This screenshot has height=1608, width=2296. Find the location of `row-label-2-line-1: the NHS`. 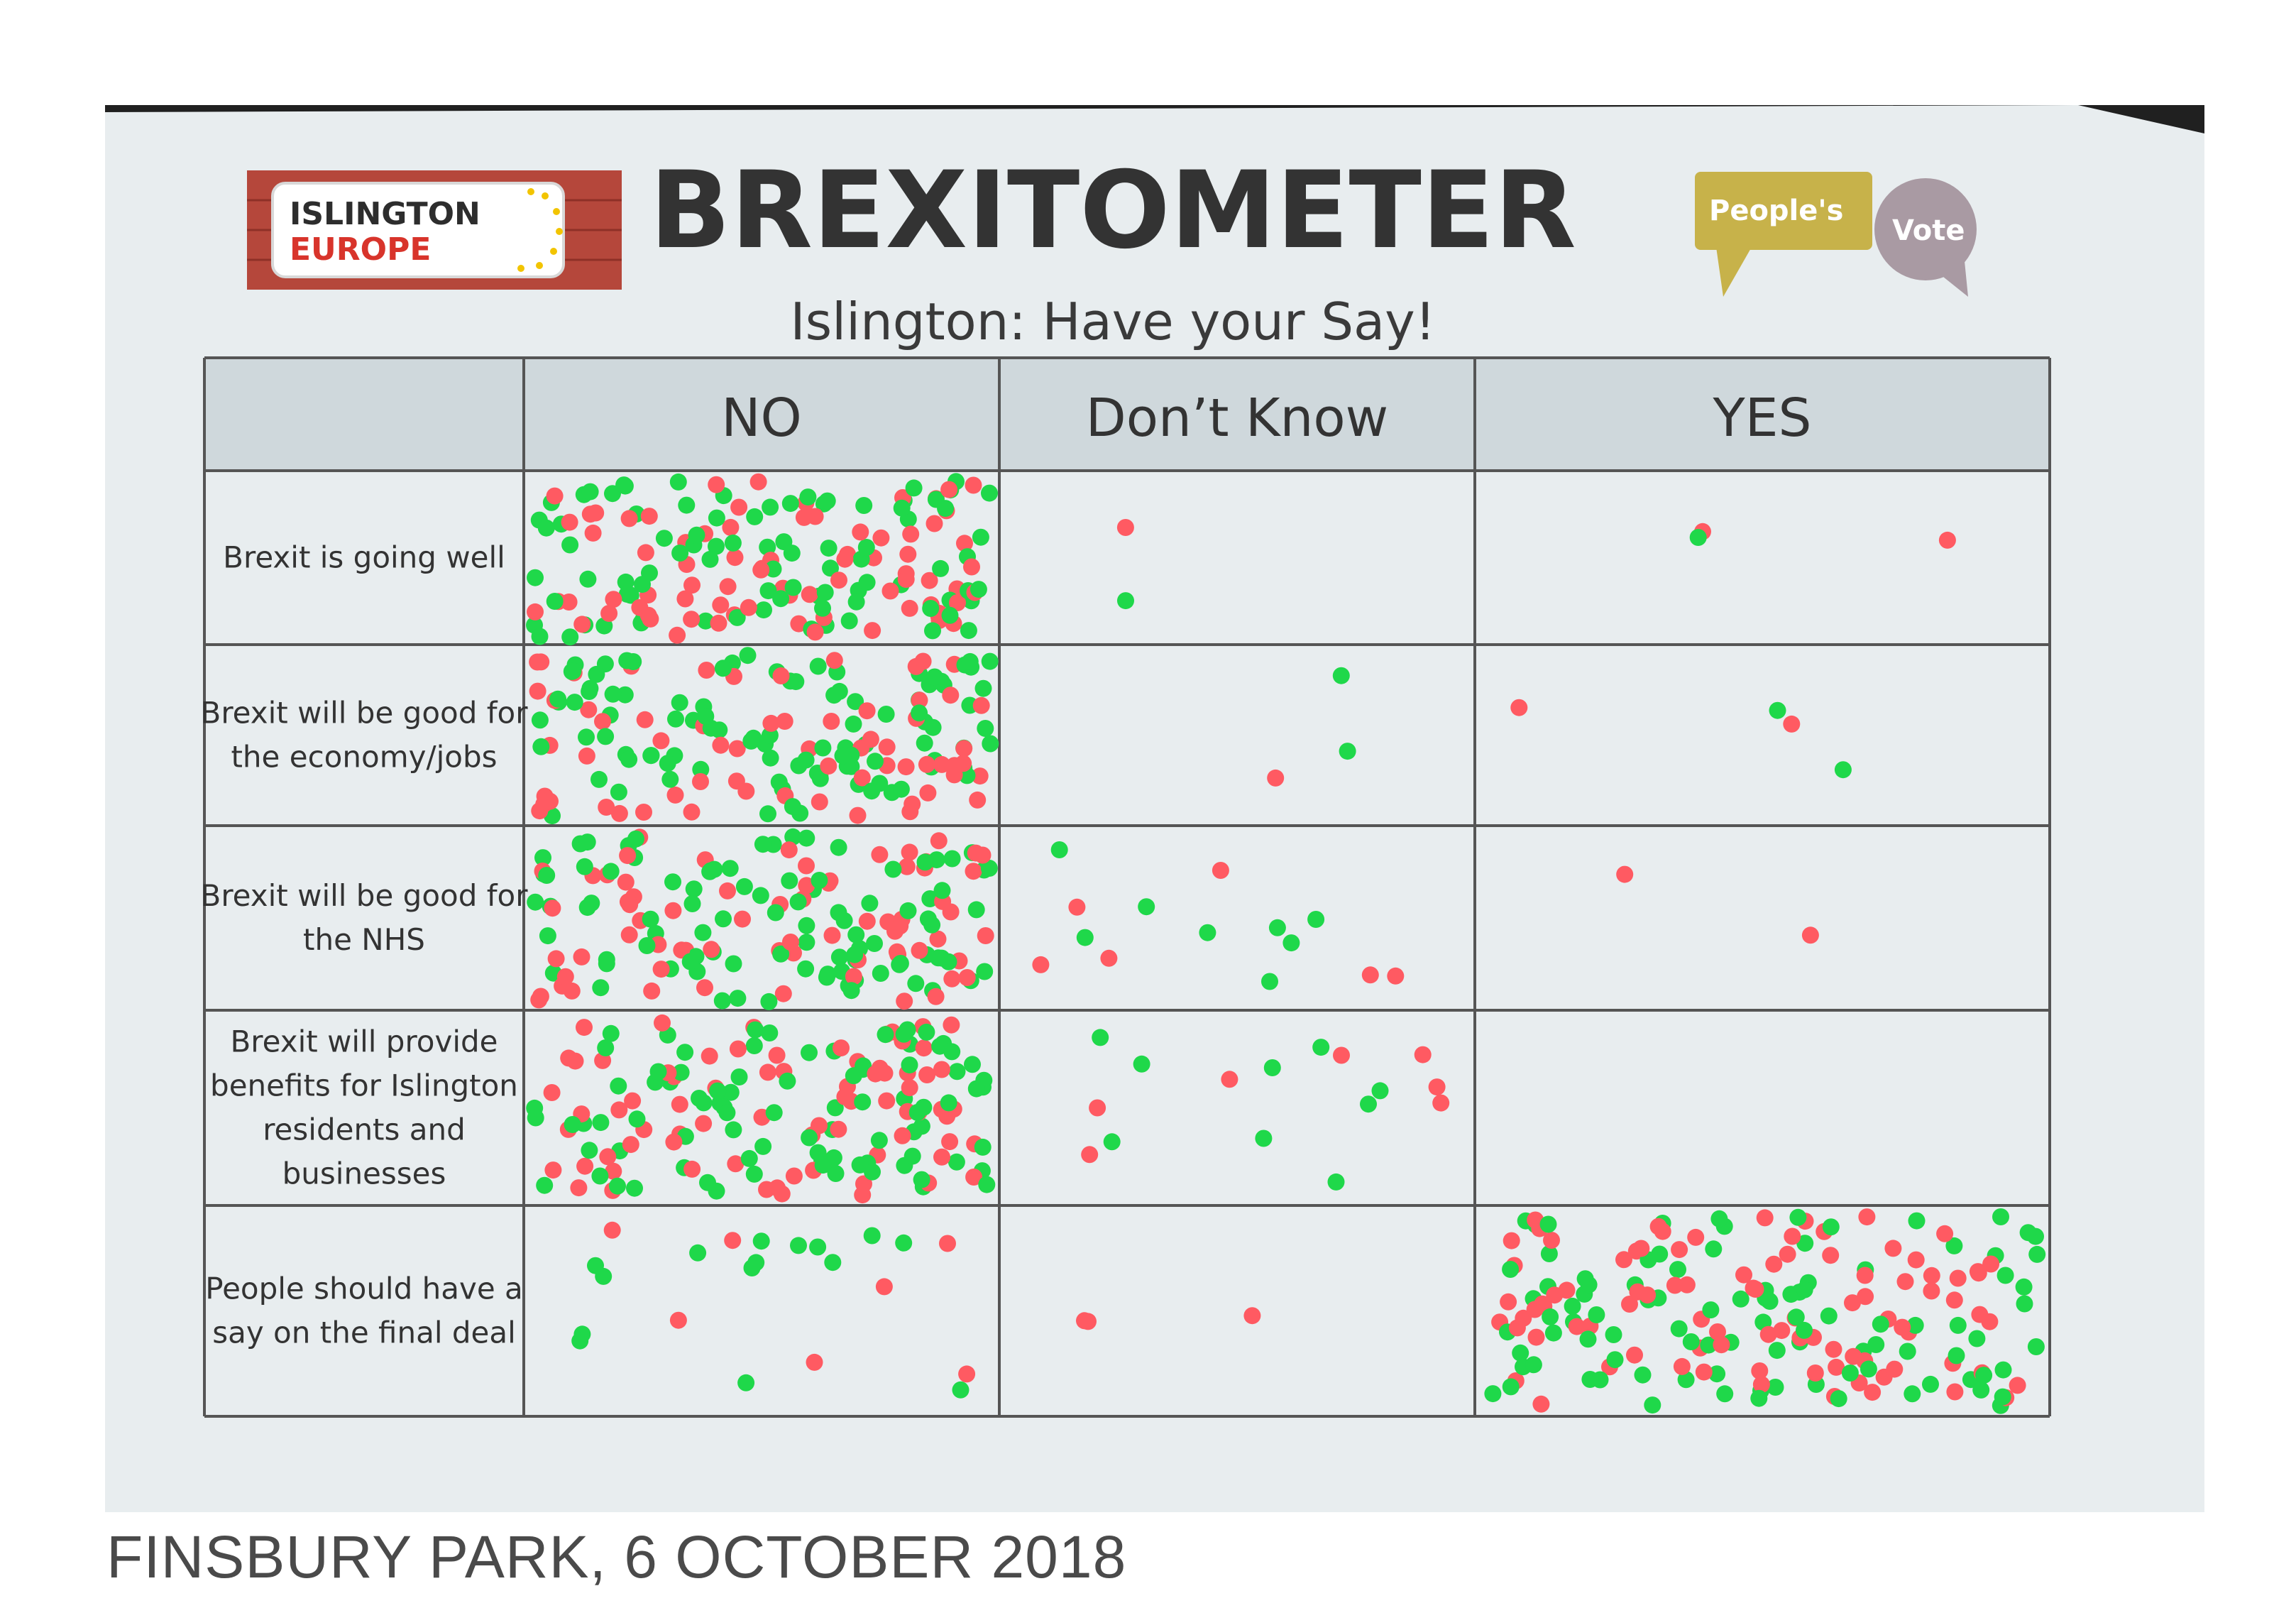

row-label-2-line-1: the NHS is located at coordinates (364, 939).